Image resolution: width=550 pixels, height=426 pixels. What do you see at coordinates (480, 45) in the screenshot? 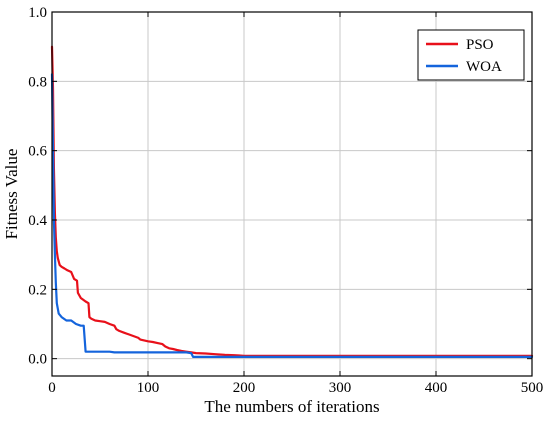
I see `legend-label-pso: PSO` at bounding box center [480, 45].